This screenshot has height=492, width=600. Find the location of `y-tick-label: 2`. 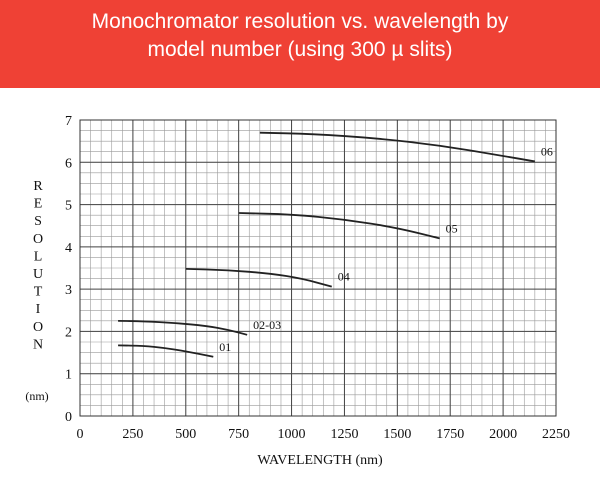

y-tick-label: 2 is located at coordinates (68, 332).